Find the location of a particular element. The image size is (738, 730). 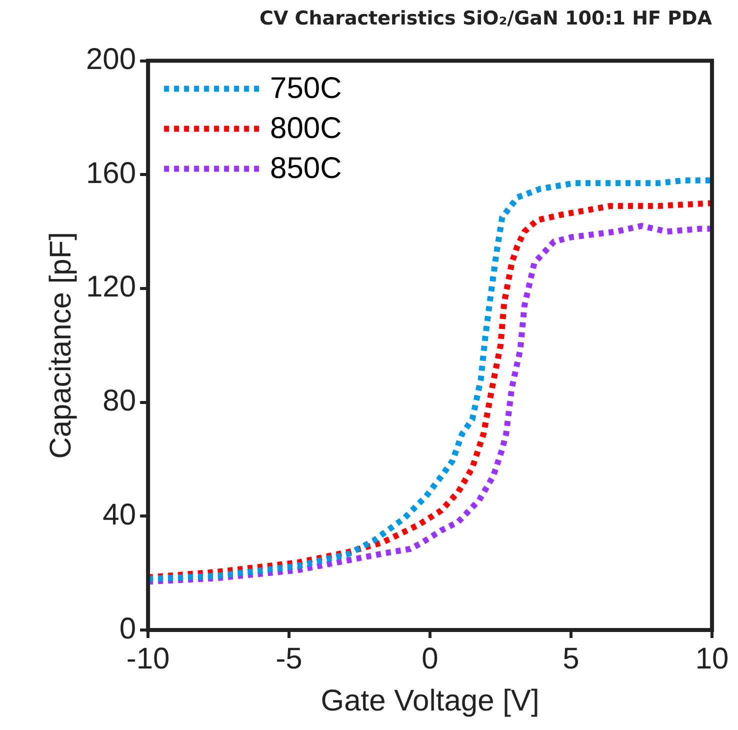

y-tick-label: 160 is located at coordinates (111, 173).